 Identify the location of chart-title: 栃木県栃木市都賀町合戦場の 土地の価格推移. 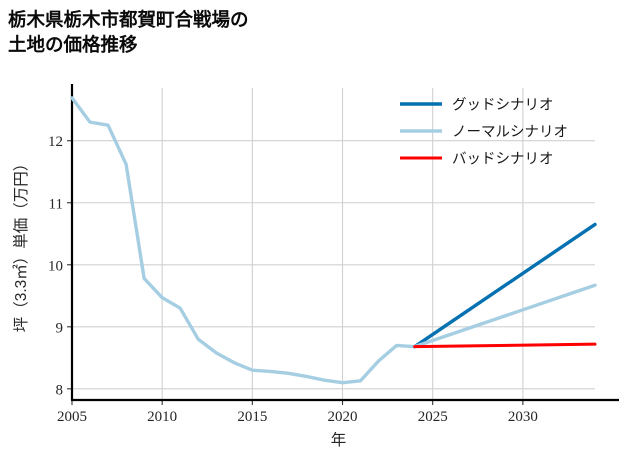
(128, 32).